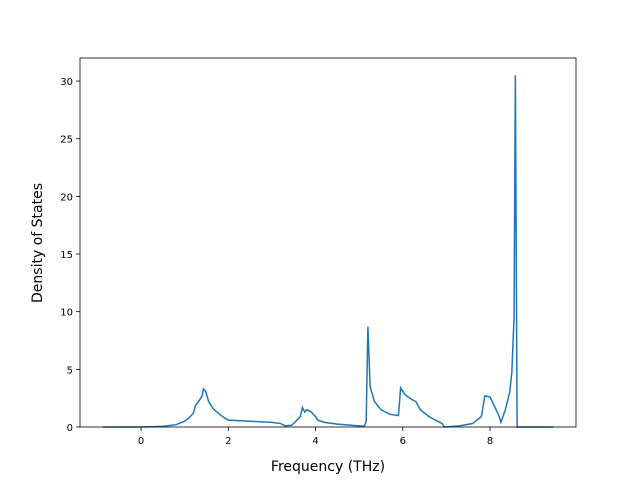 This screenshot has height=480, width=640. Describe the element at coordinates (66, 255) in the screenshot. I see `y-tick-label: 15` at that location.